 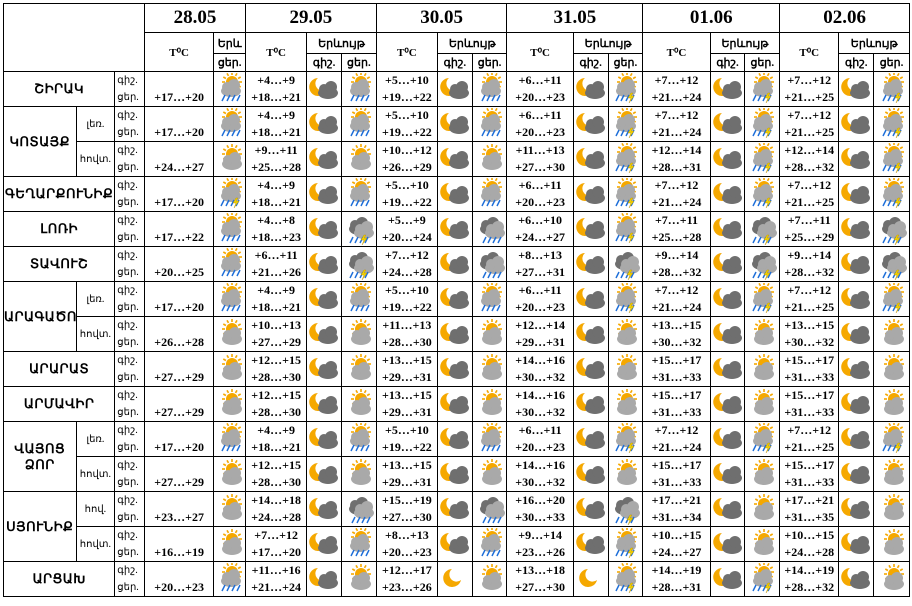 I want to click on temperature-cell: +16…+20 +30…+33, so click(x=540, y=509).